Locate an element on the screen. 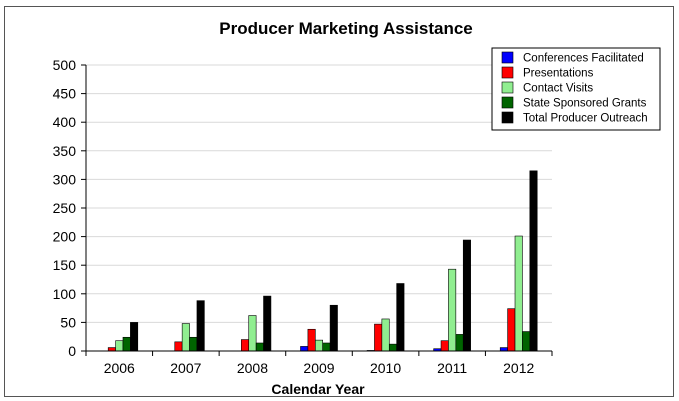  x-tick-label: 2012 is located at coordinates (518, 368).